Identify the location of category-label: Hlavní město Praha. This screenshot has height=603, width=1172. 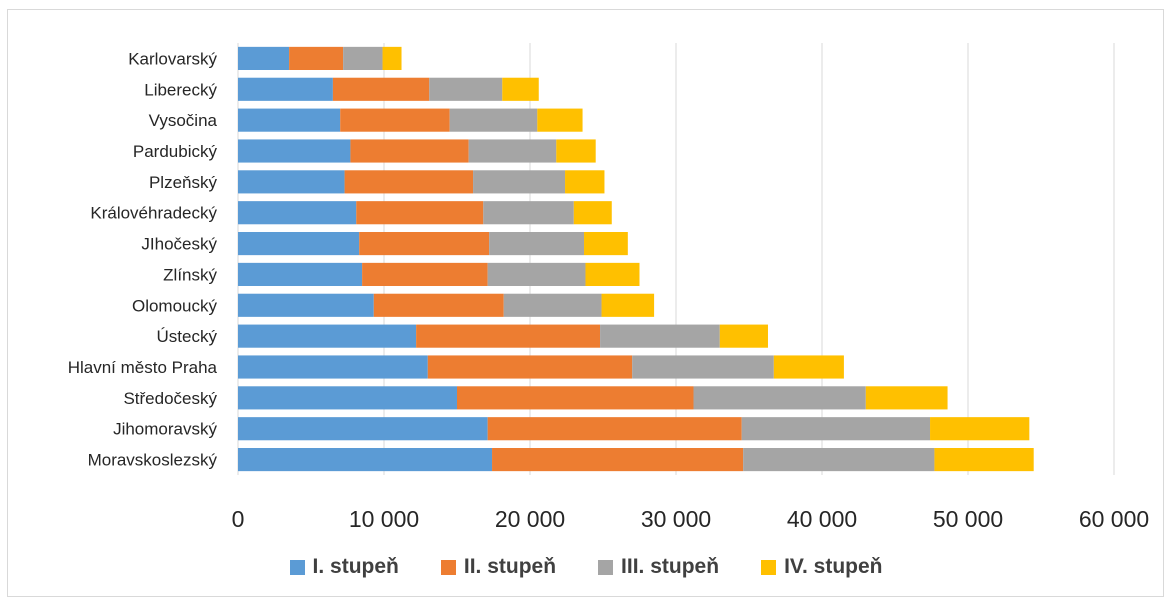
(143, 367).